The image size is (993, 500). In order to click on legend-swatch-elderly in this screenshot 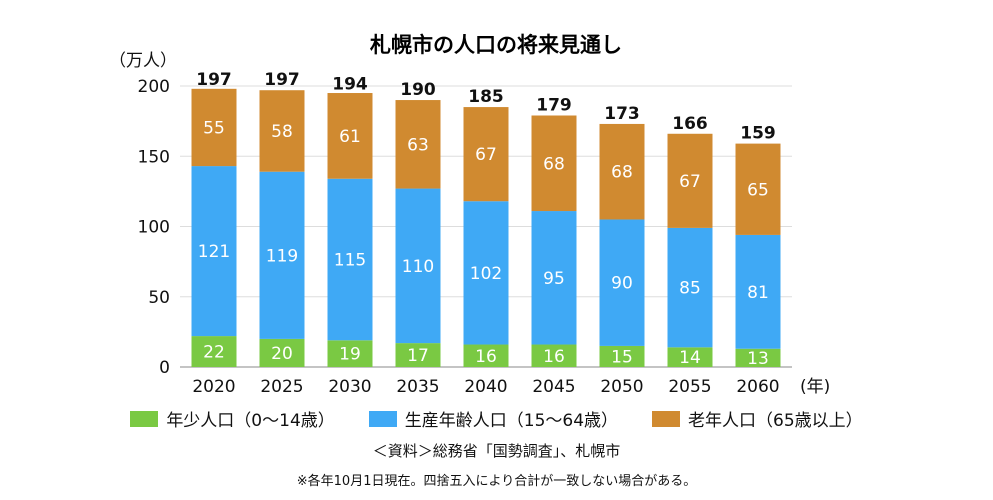, I will do `click(666, 418)`.